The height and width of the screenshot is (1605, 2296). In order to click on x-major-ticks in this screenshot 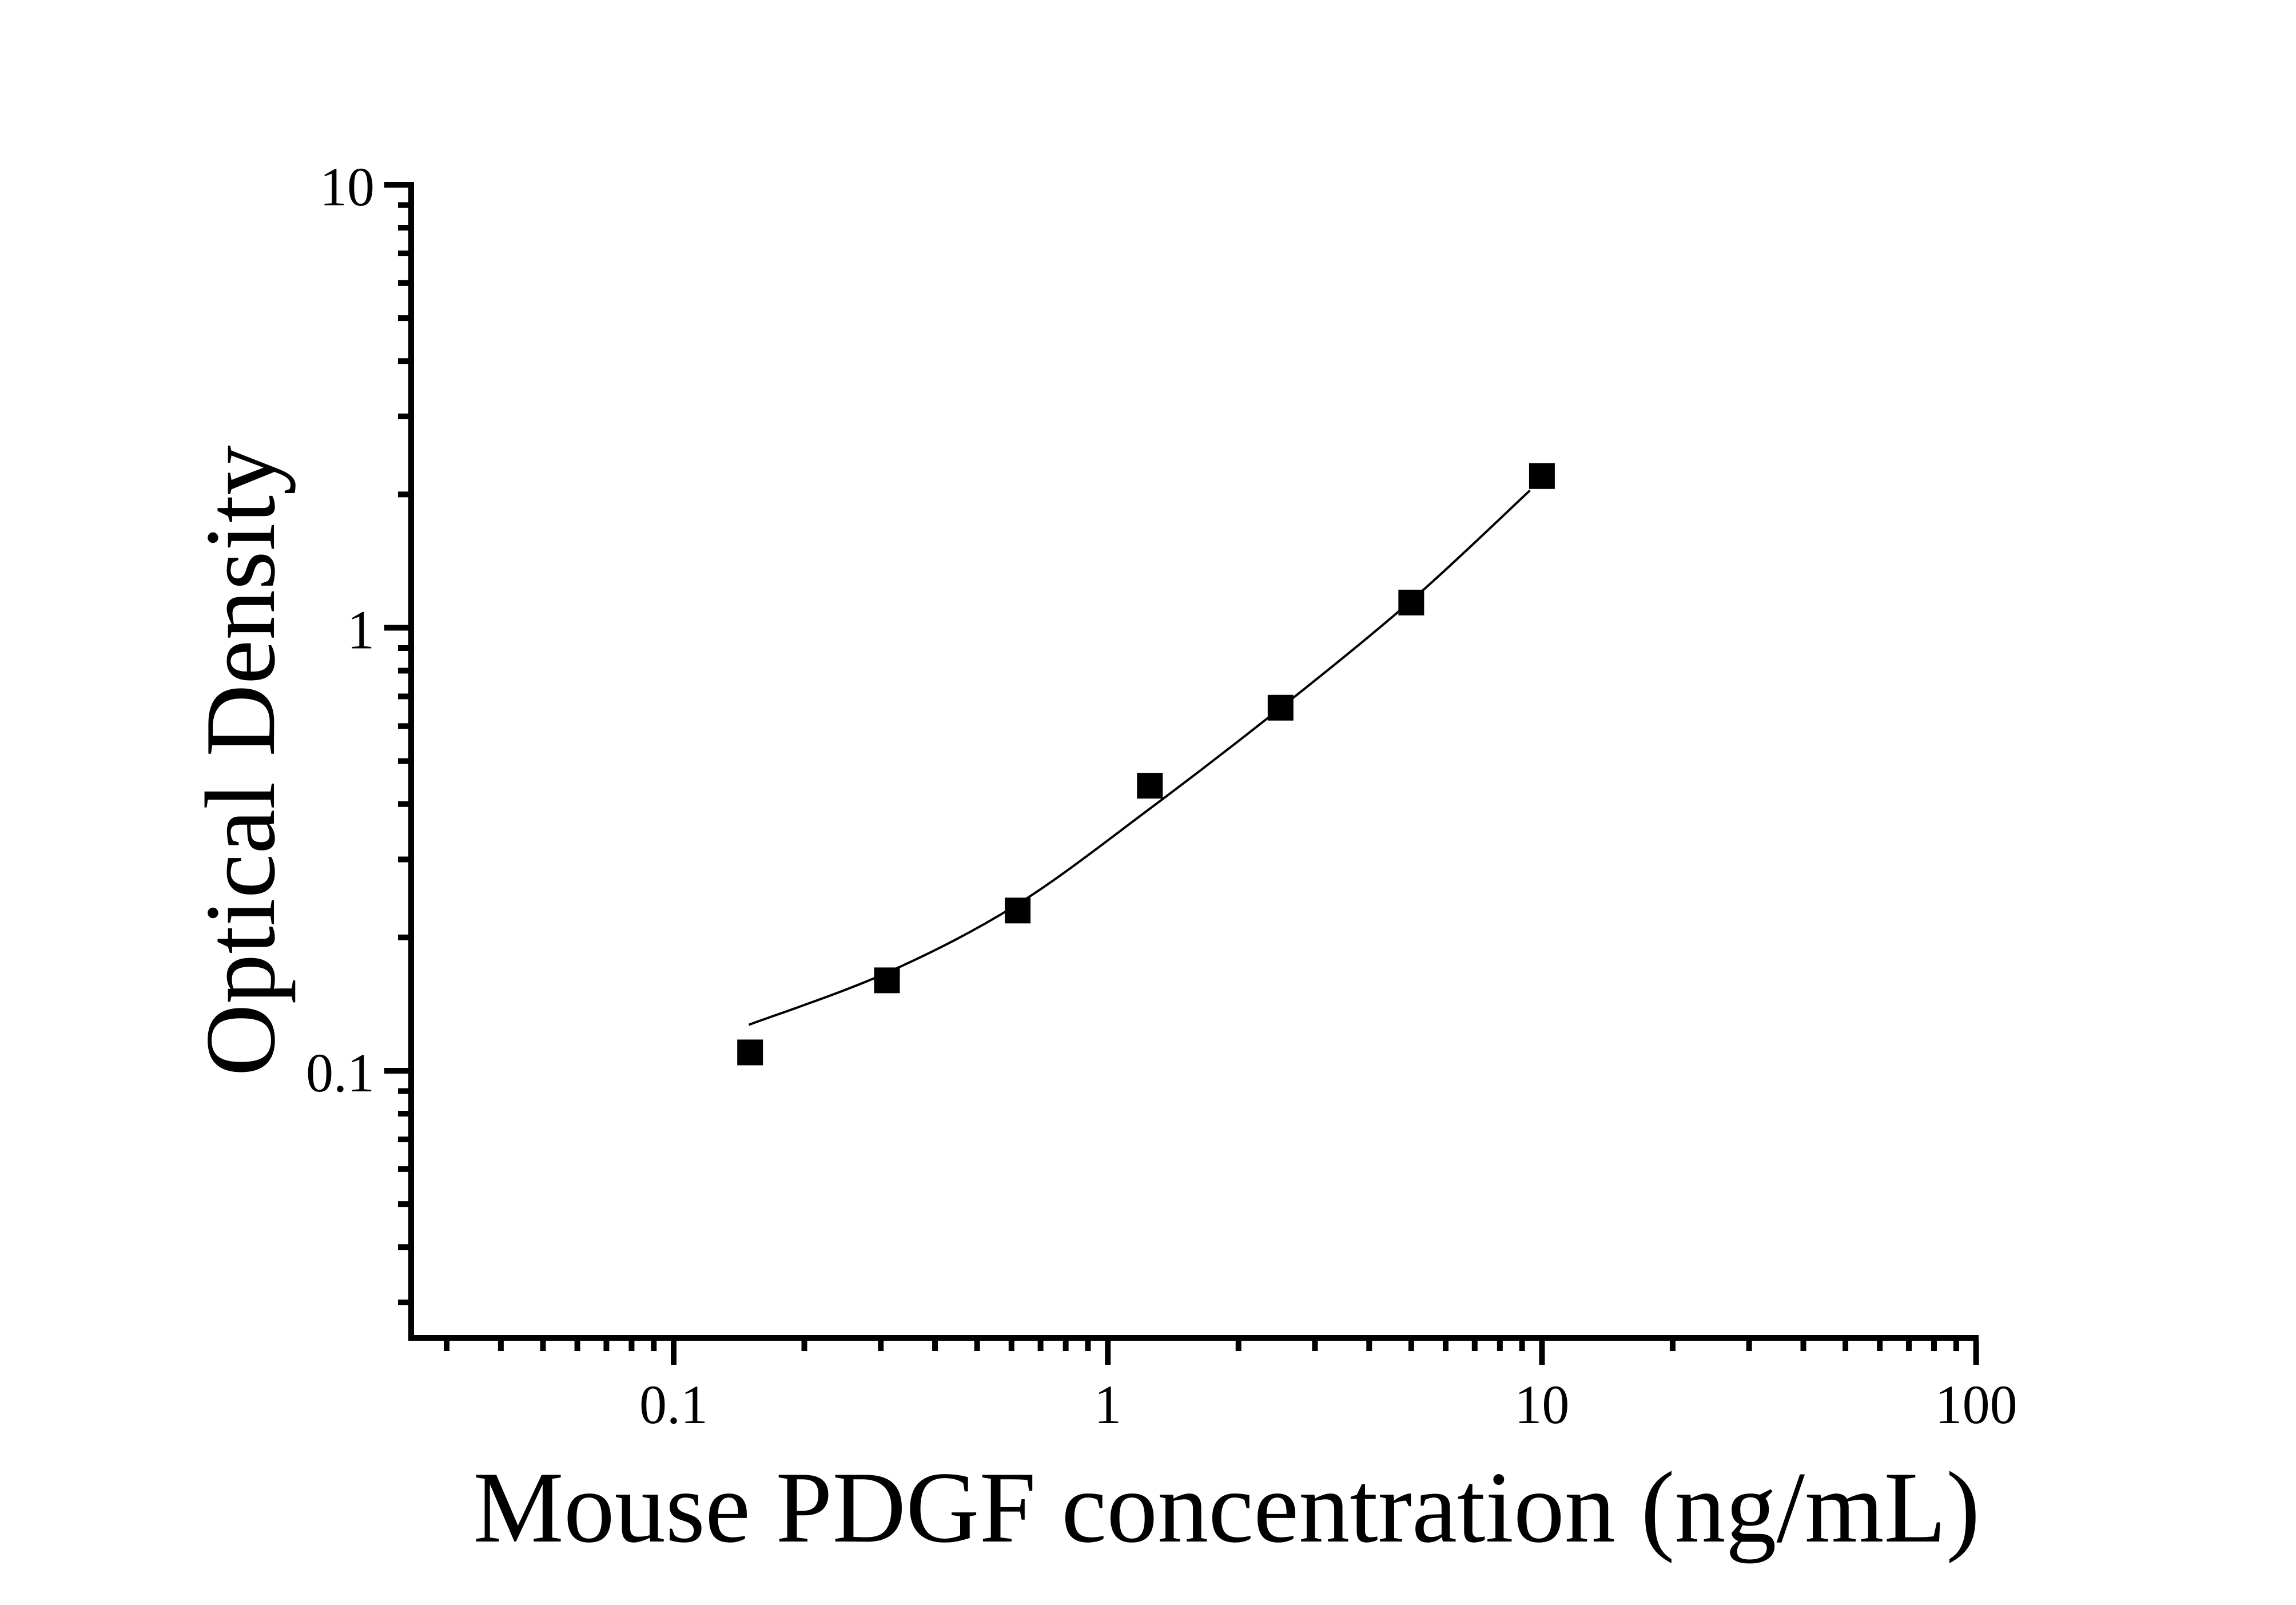, I will do `click(1325, 1353)`.